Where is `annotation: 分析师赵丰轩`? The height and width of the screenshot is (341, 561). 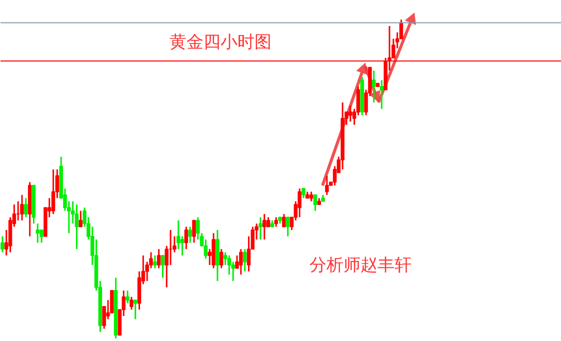 annotation: 分析师赵丰轩 is located at coordinates (361, 266).